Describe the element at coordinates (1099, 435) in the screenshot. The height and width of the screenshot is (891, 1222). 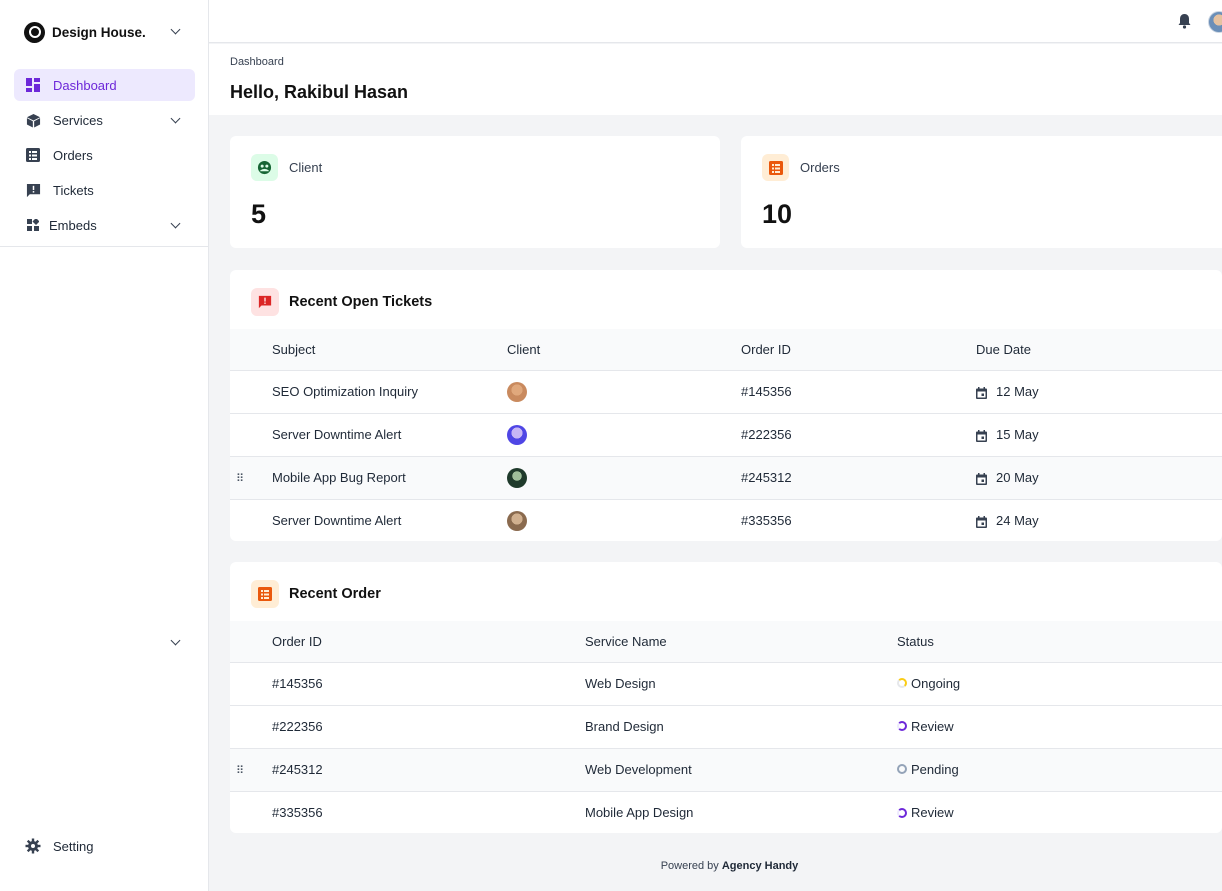
I see `due-date-cell: 15 May` at that location.